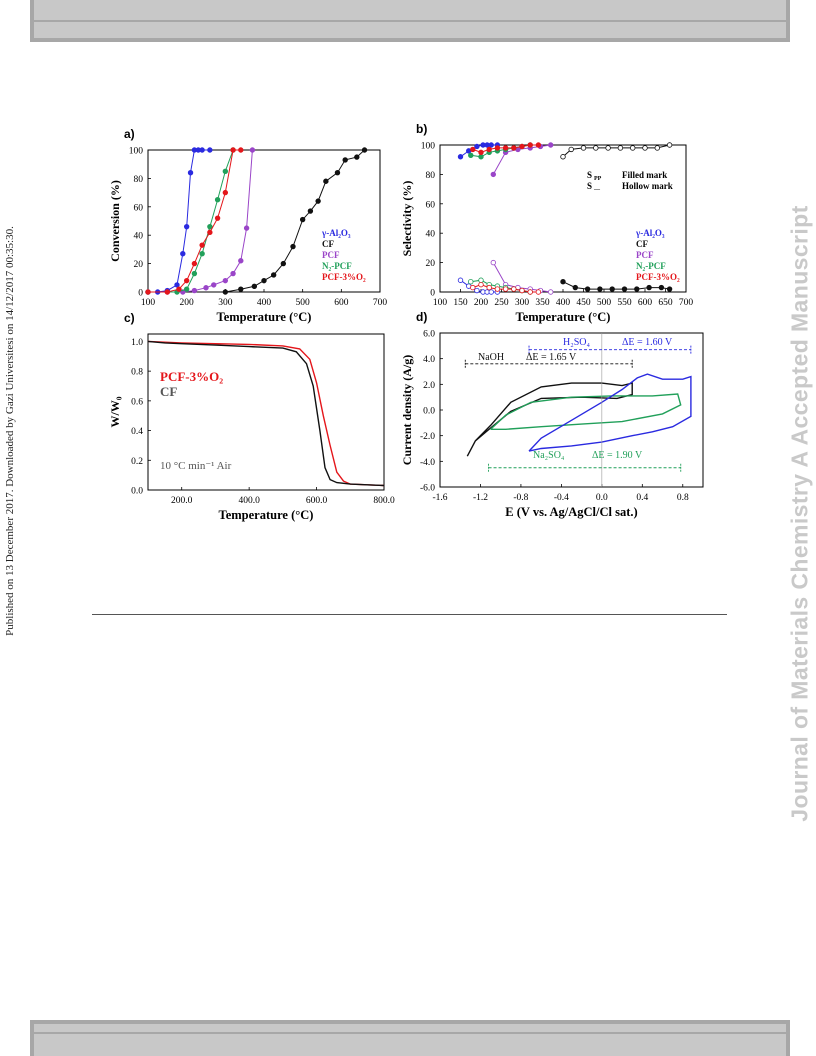 The image size is (816, 1056). Describe the element at coordinates (421, 317) in the screenshot. I see `panel-label: d)` at that location.